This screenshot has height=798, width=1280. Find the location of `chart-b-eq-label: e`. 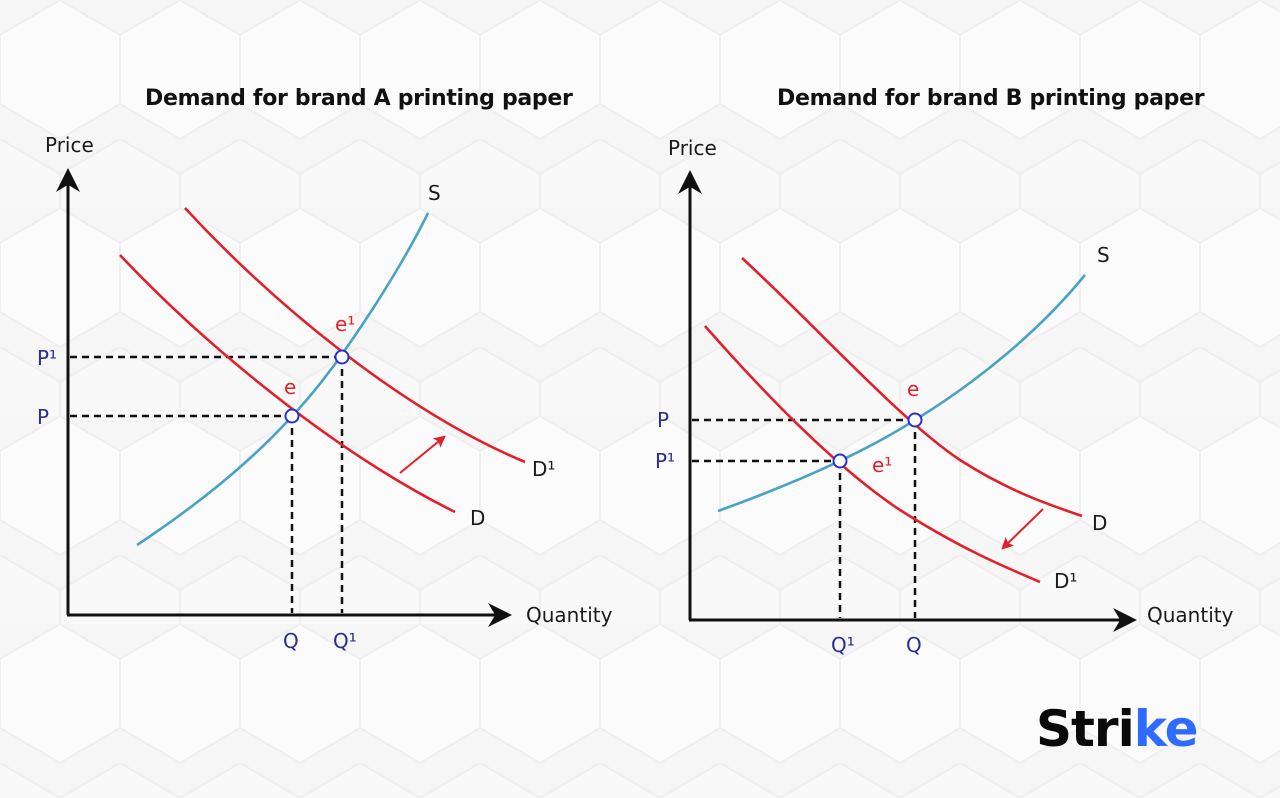

chart-b-eq-label: e is located at coordinates (913, 389).